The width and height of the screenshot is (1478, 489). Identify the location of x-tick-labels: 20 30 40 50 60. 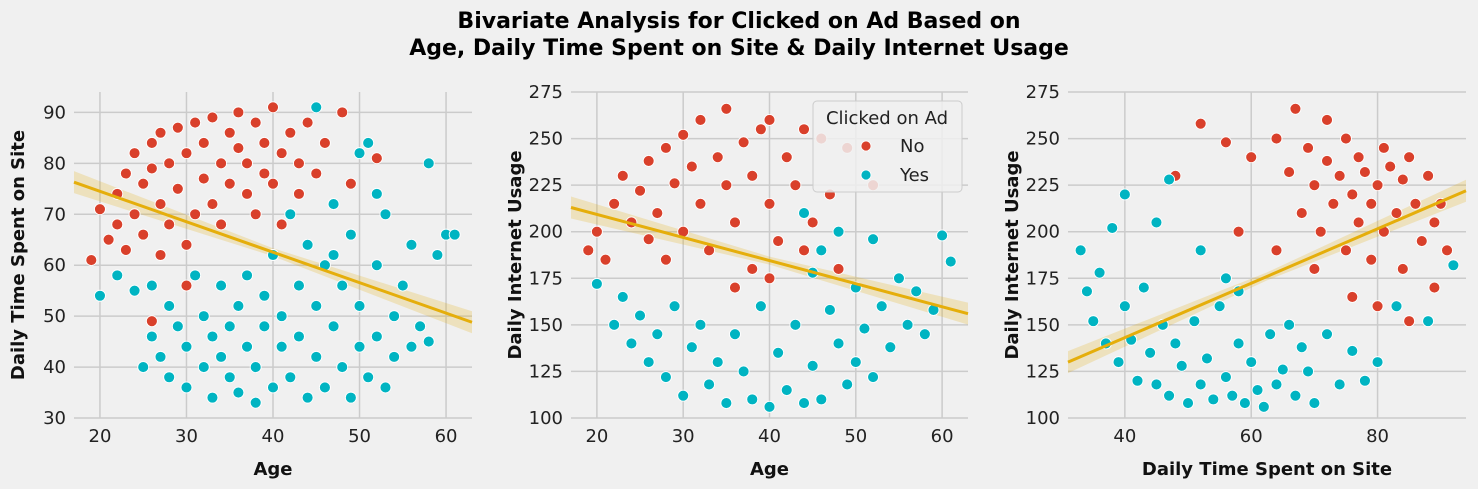
(769, 436).